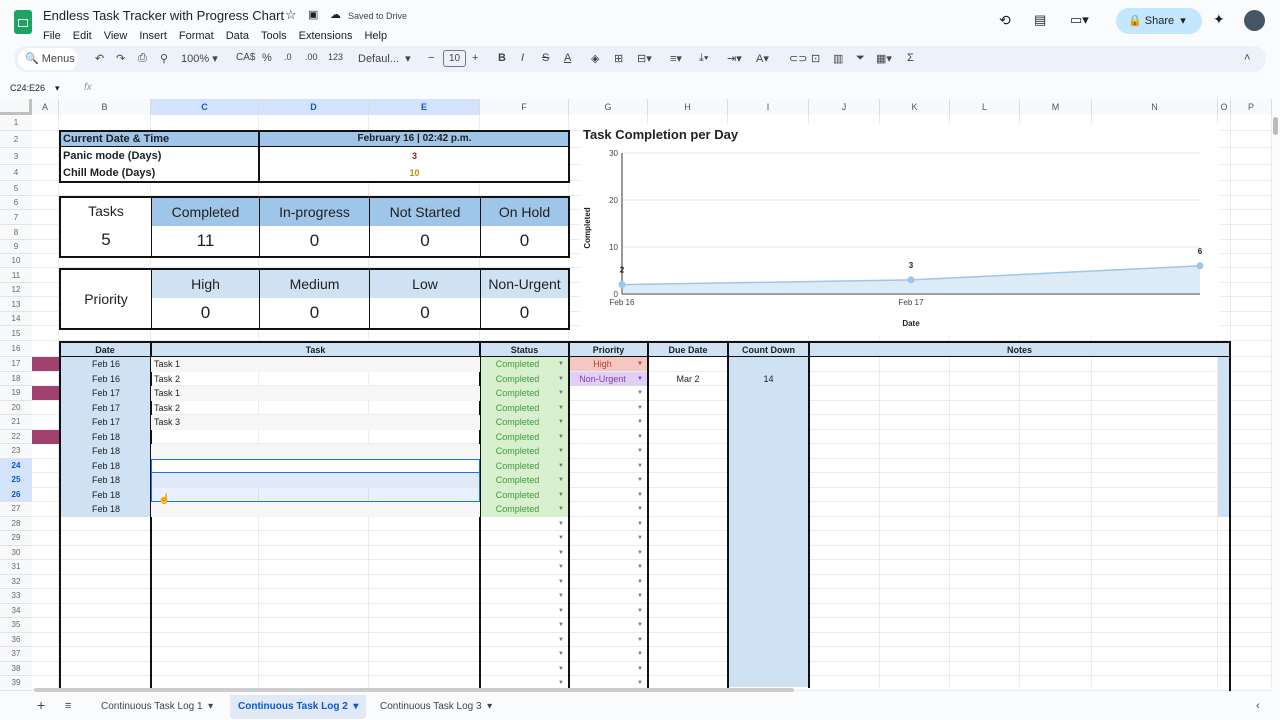  I want to click on header-task: Task, so click(315, 350).